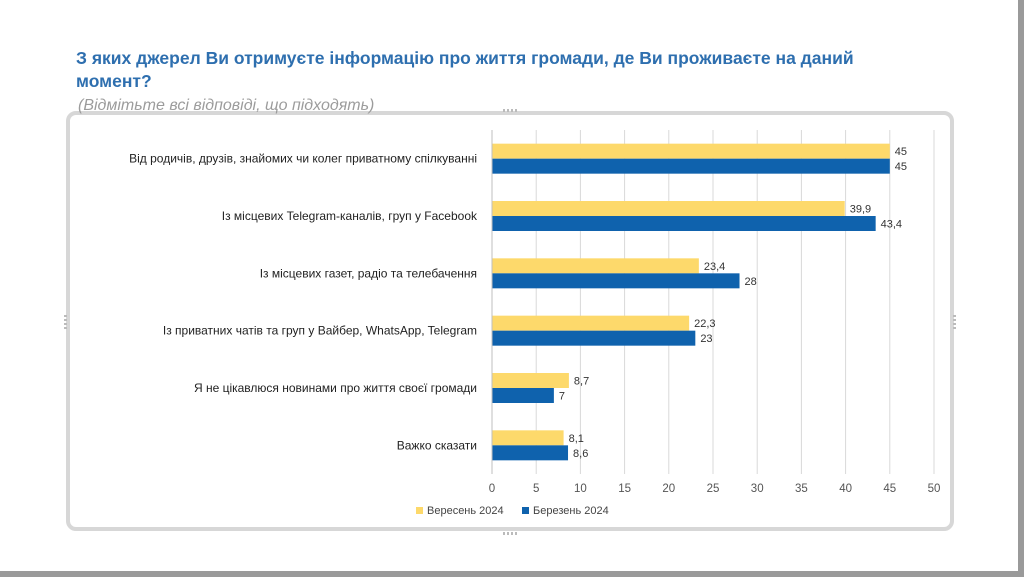  What do you see at coordinates (713, 489) in the screenshot?
I see `x-tick-label: 25` at bounding box center [713, 489].